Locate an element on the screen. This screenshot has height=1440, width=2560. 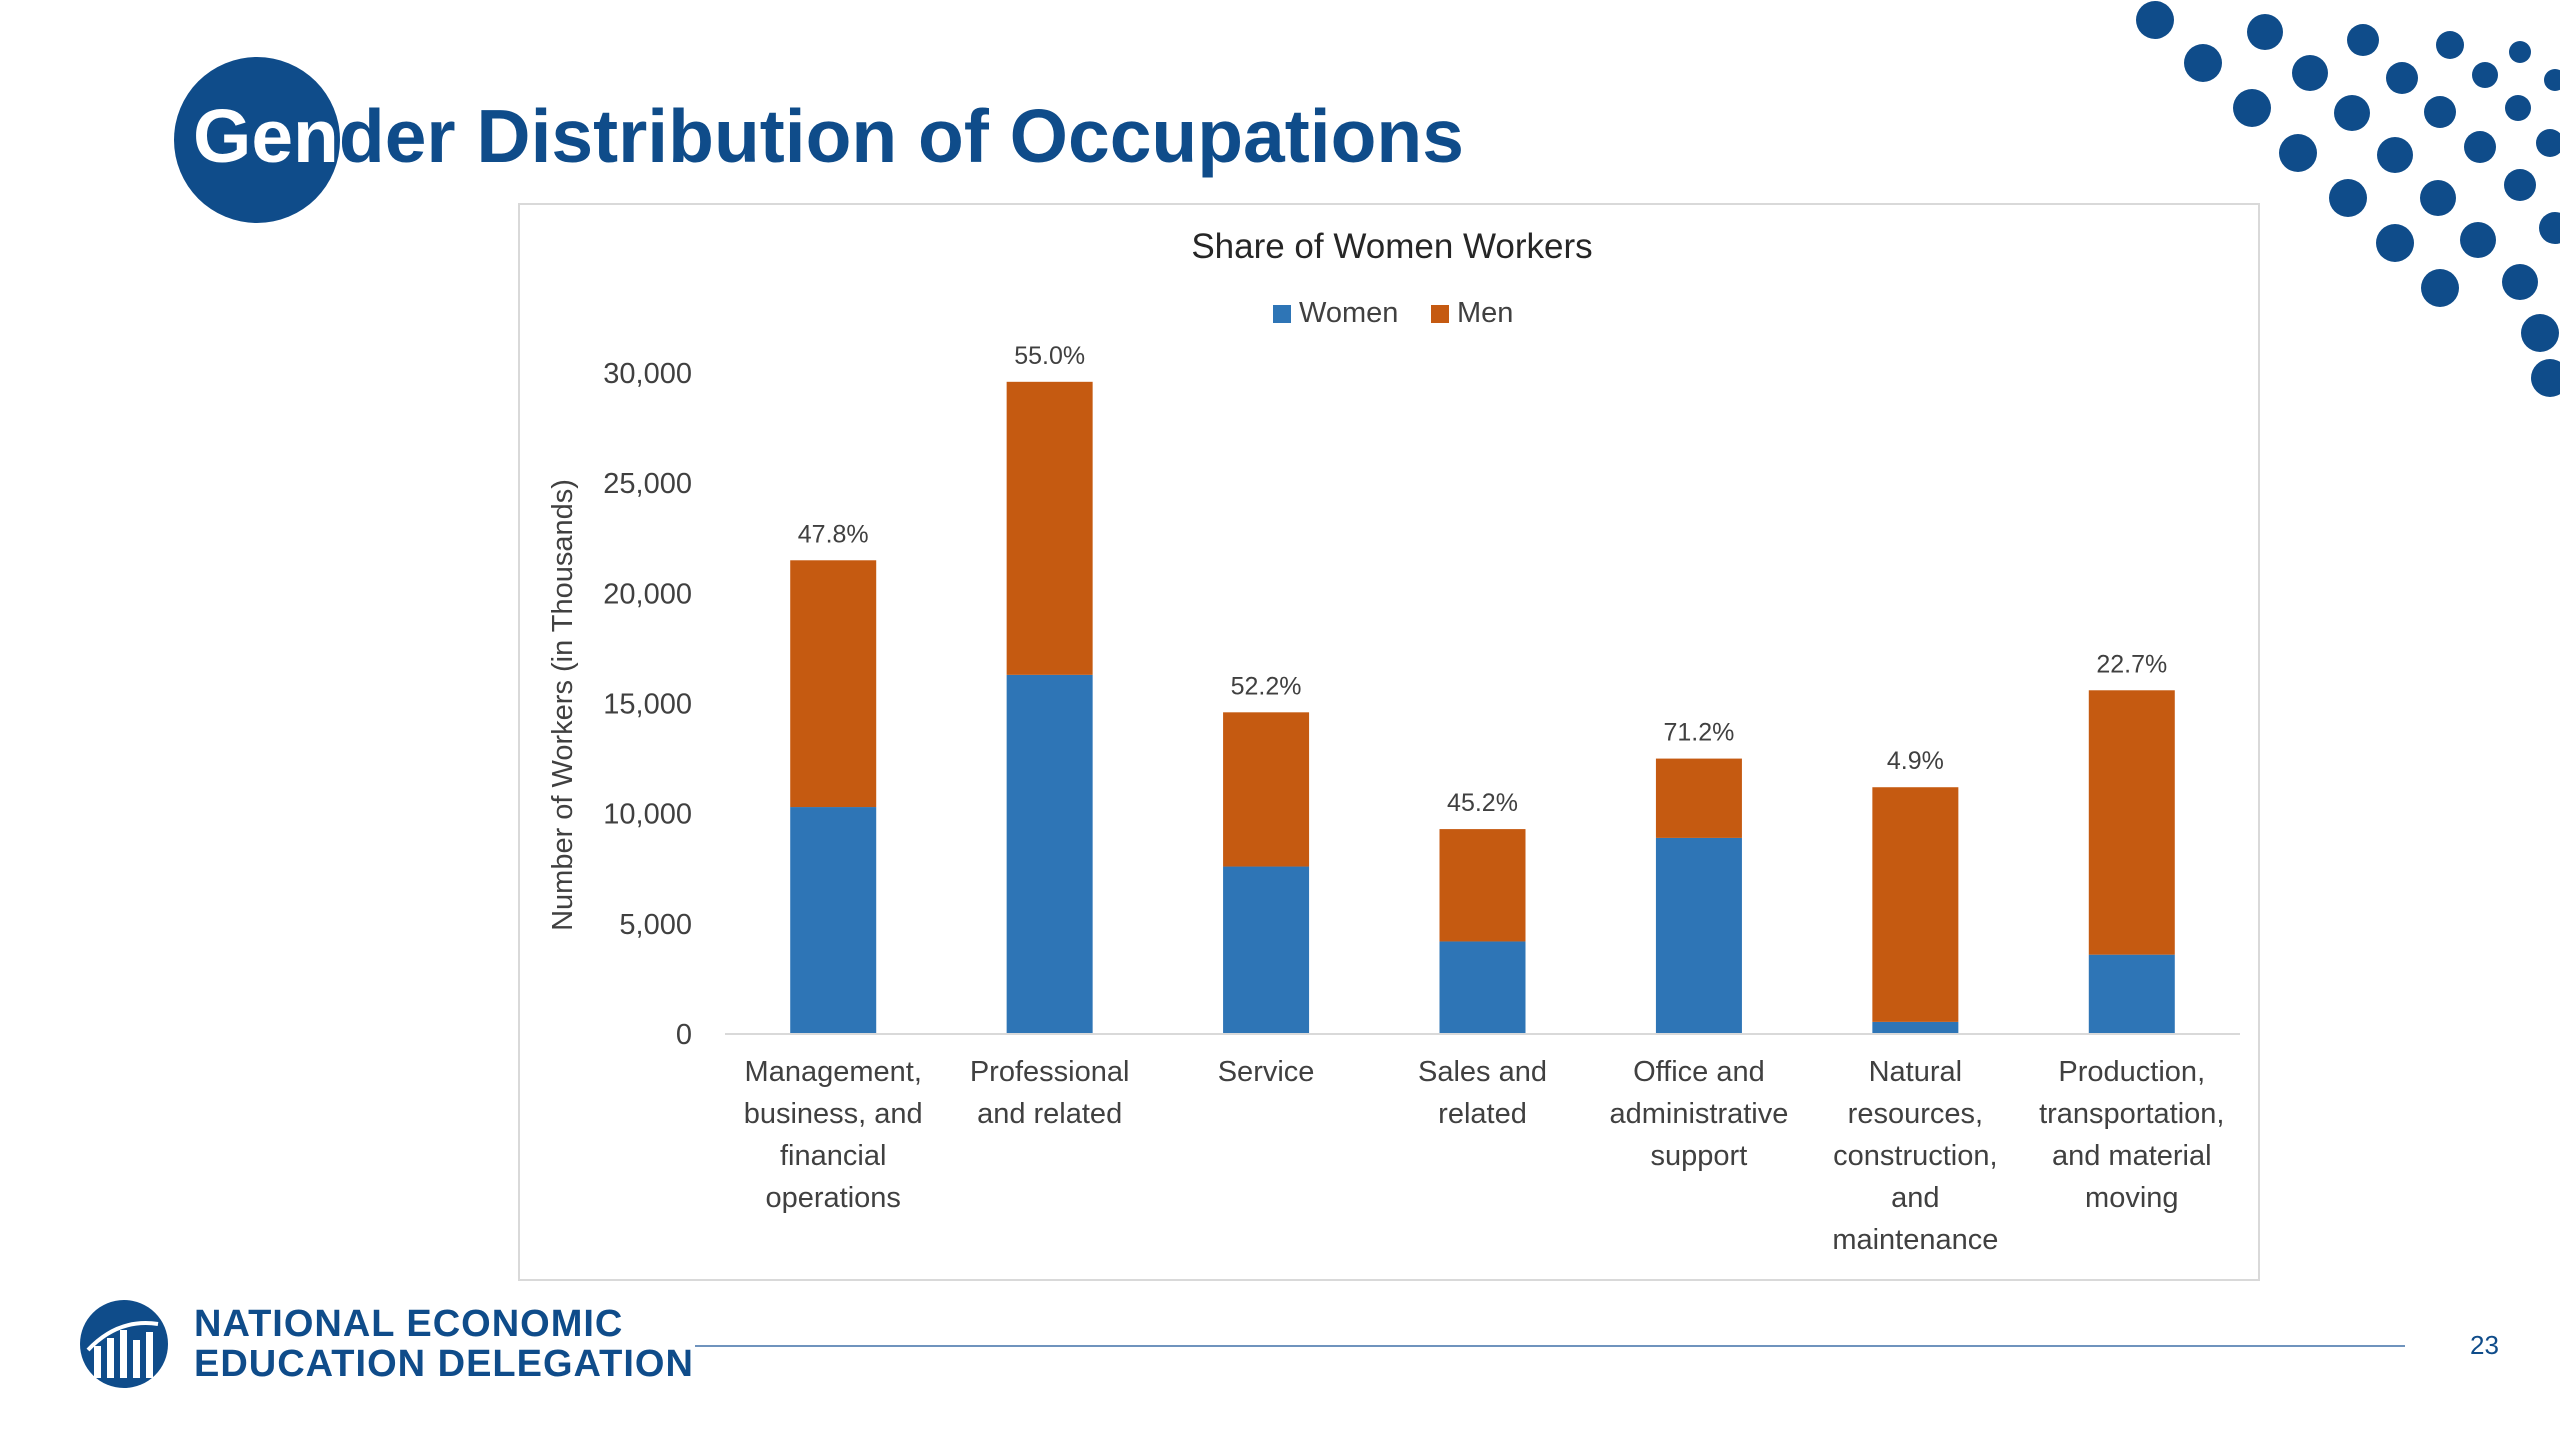
title-circle is located at coordinates (257, 140).